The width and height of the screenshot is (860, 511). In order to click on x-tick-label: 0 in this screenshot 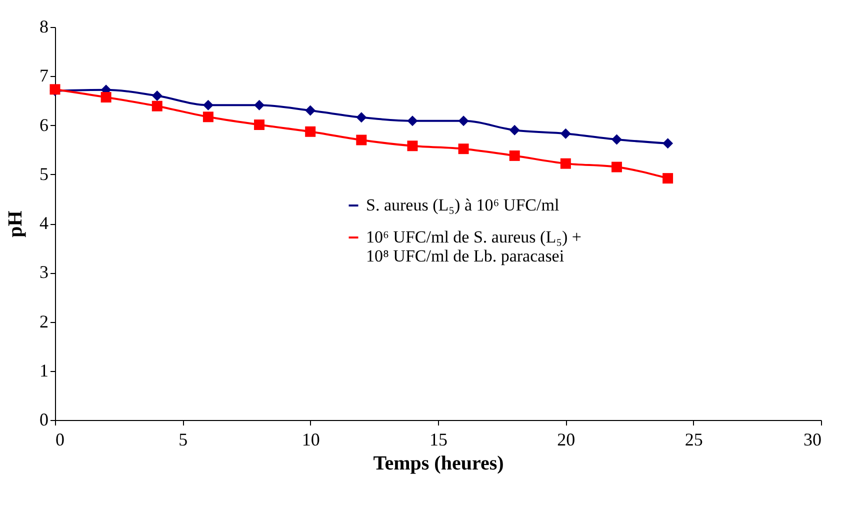, I will do `click(60, 440)`.